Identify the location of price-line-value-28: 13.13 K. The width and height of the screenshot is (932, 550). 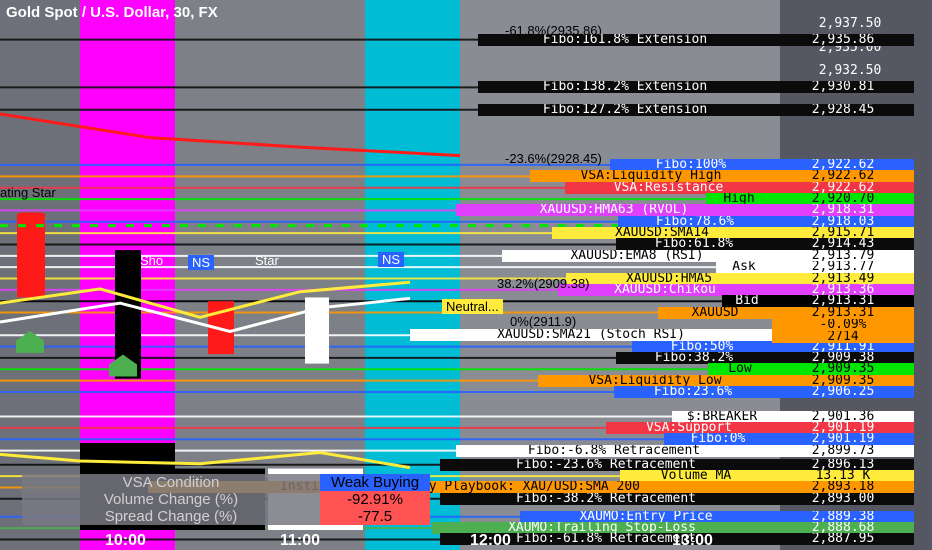
(843, 476).